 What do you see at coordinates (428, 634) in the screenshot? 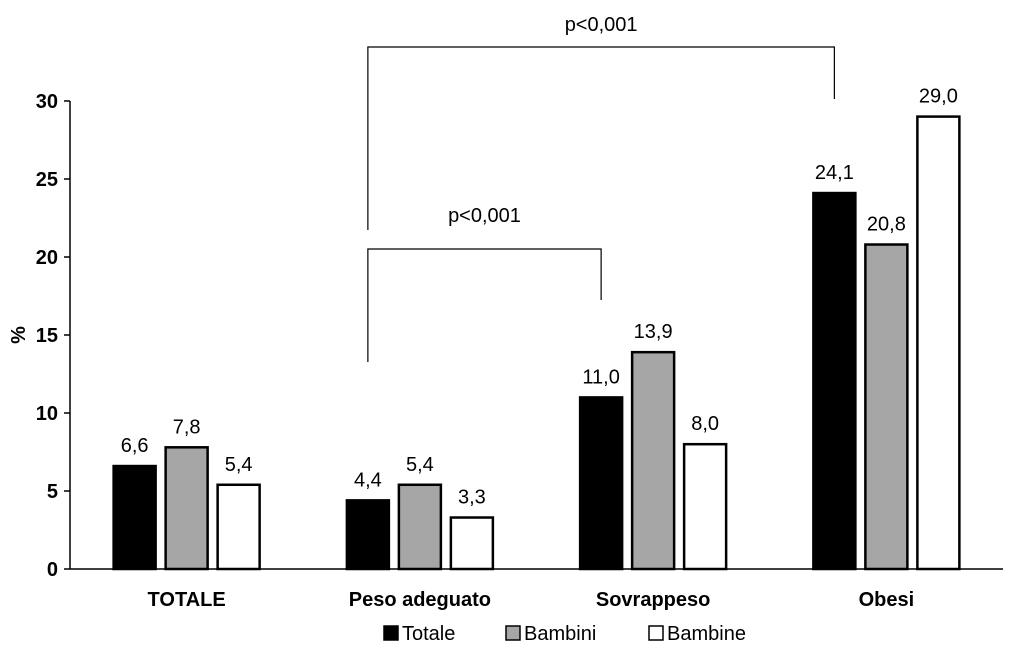
I see `legend-label: Totale` at bounding box center [428, 634].